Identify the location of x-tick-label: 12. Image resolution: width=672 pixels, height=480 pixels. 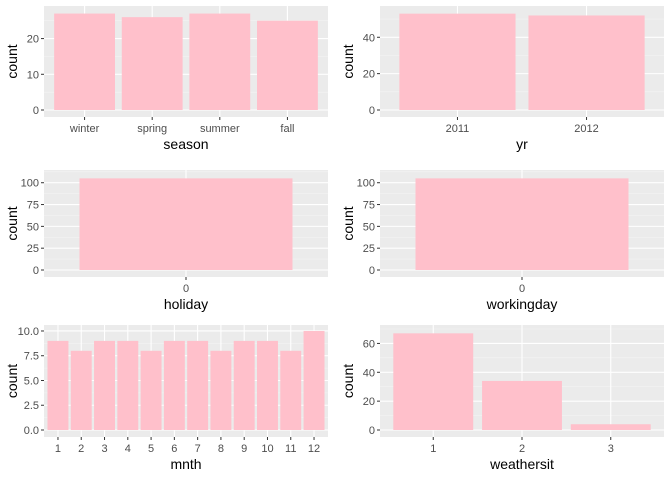
(314, 449).